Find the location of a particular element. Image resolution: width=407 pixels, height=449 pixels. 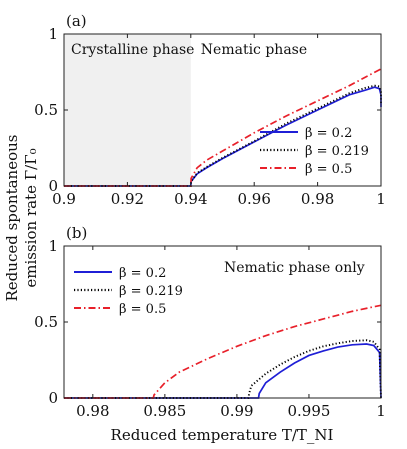

y-axis-label-line1: Reduced spontaneous is located at coordinates (12, 218).